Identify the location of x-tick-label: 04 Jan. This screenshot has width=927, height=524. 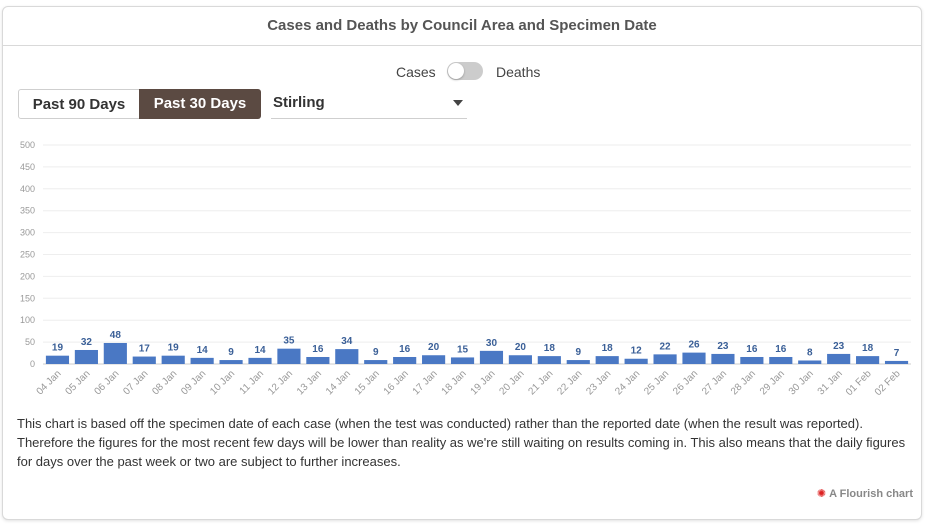
(49, 382).